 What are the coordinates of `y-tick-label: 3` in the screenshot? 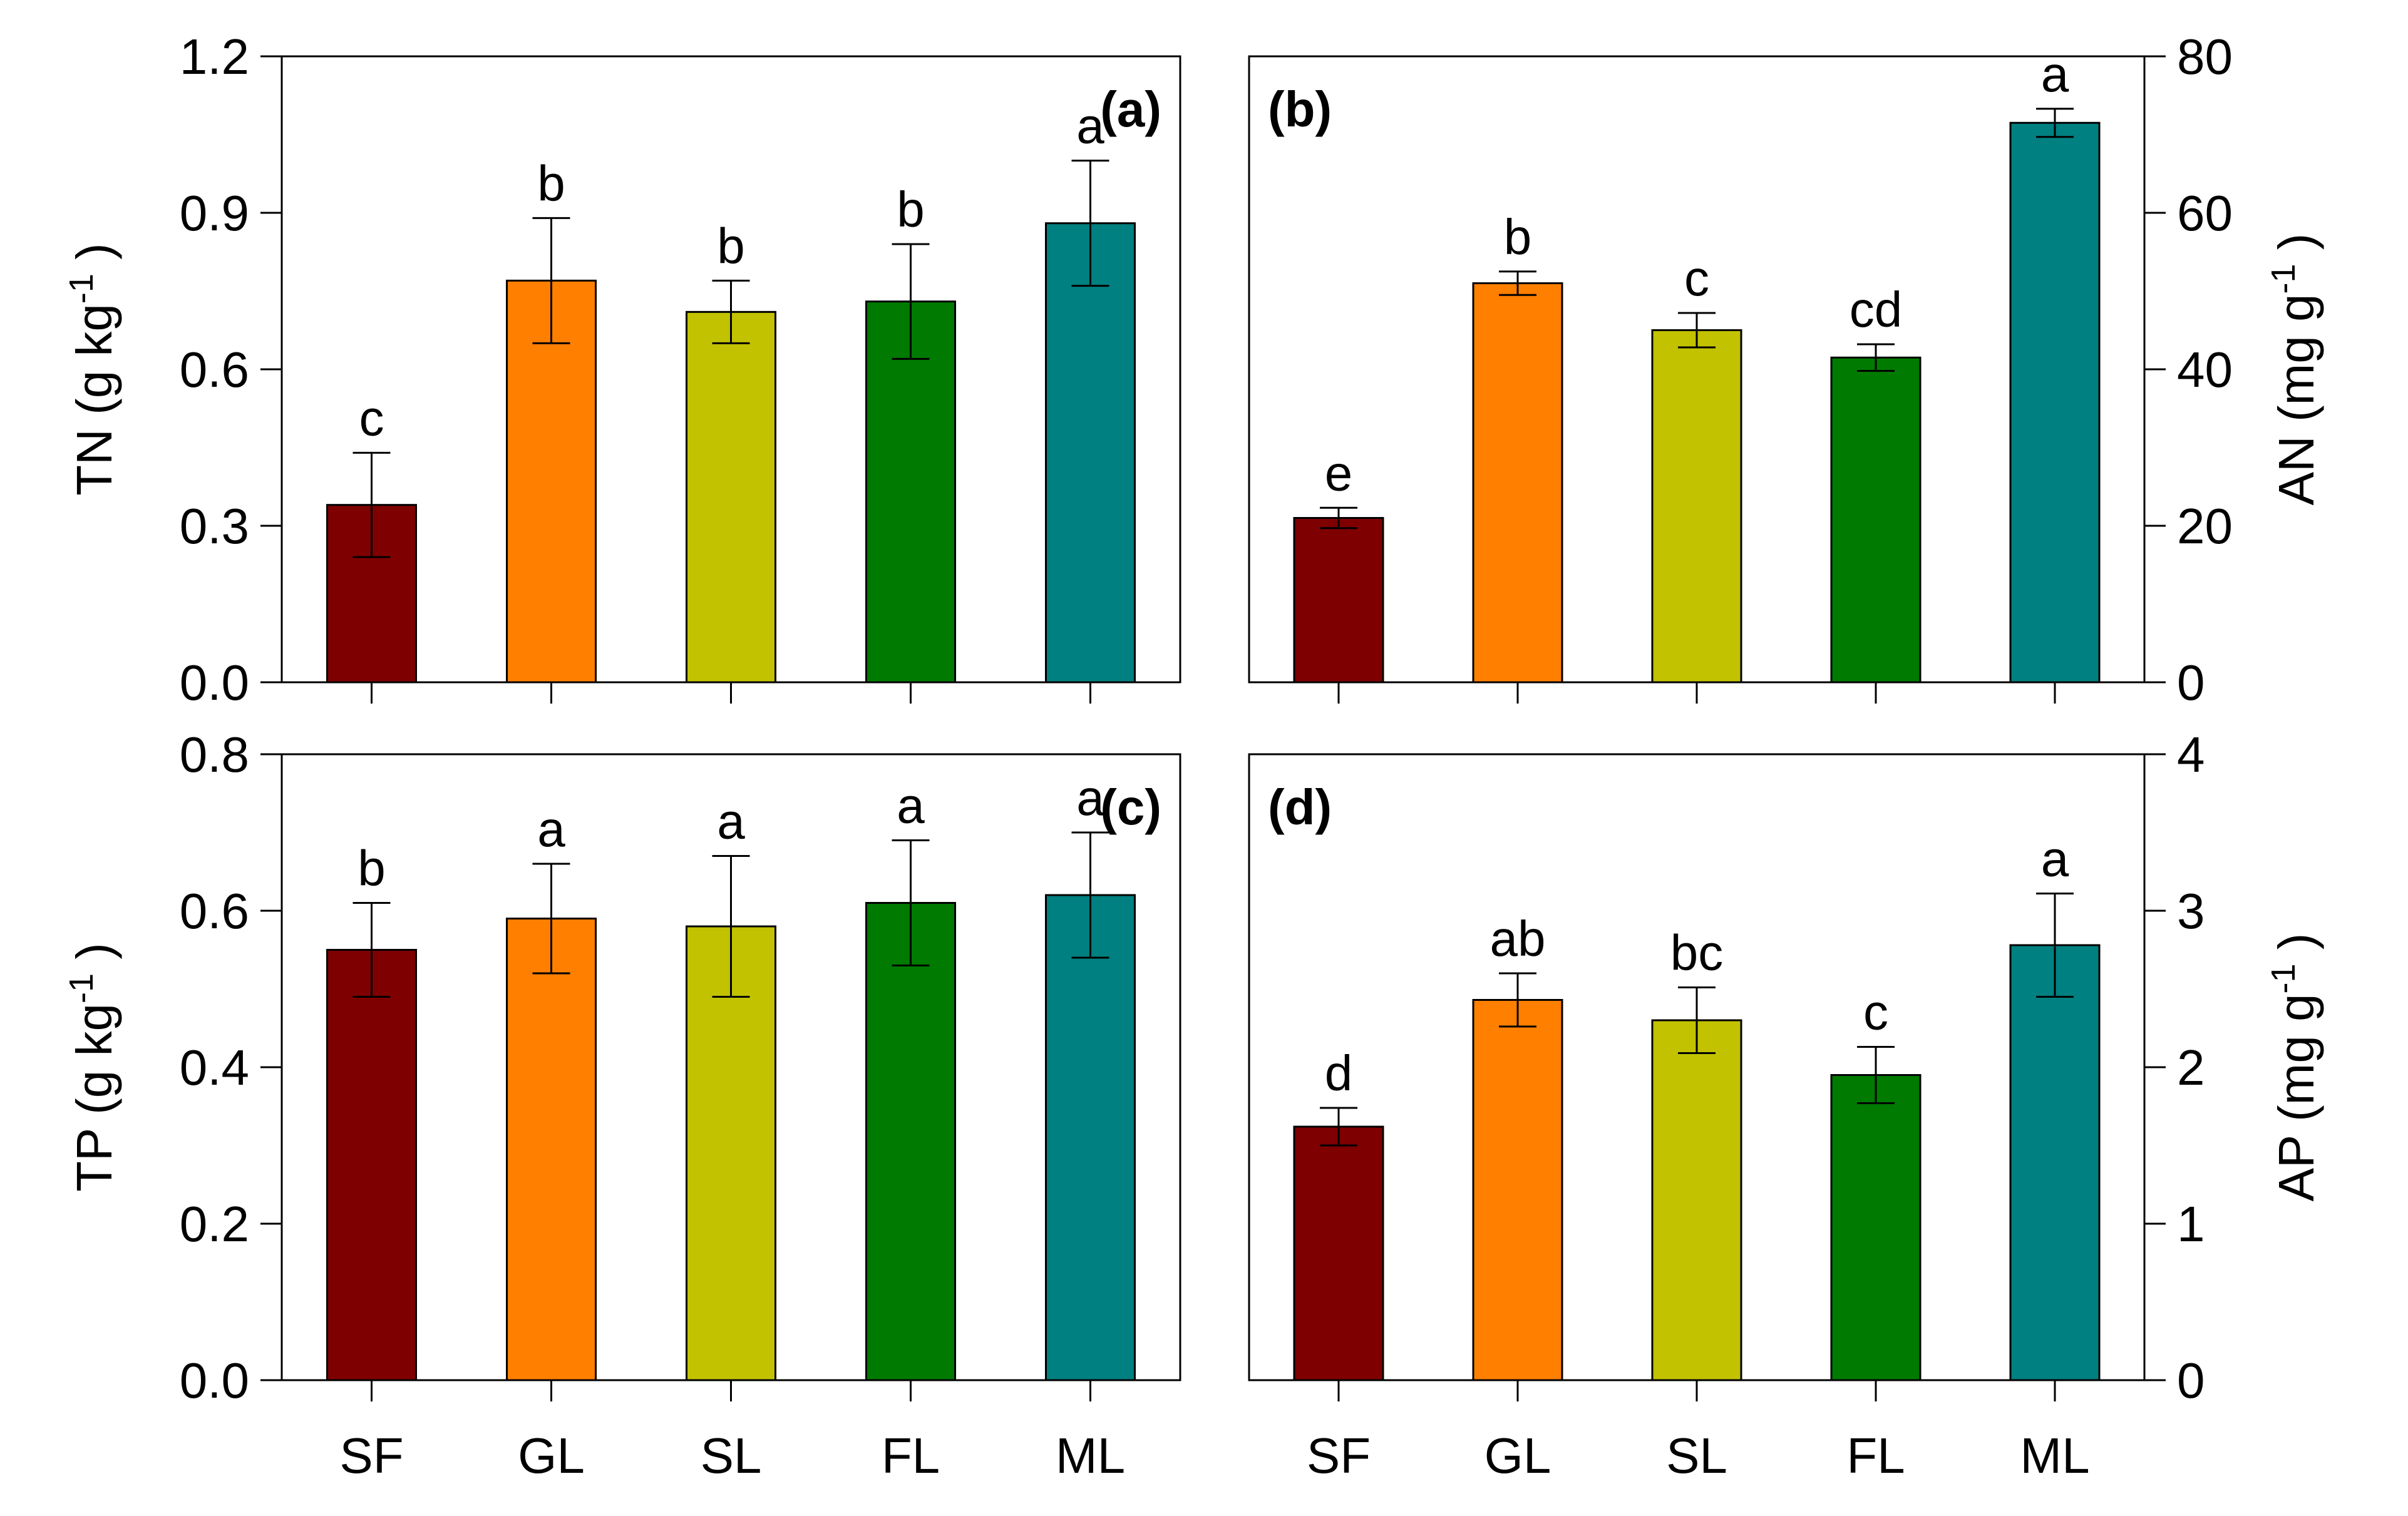 It's located at (2191, 911).